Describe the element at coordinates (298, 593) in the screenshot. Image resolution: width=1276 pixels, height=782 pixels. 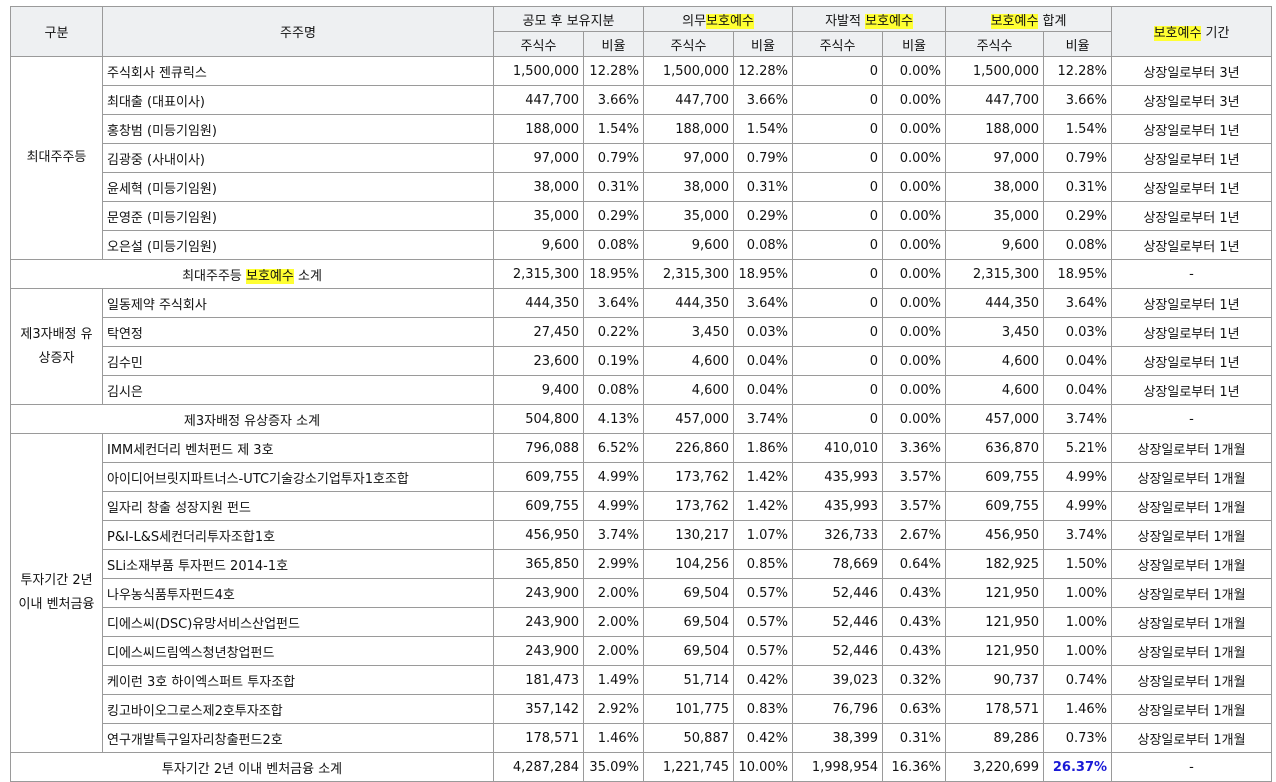
I see `holder-name: 나우농식품투자펀드4호` at that location.